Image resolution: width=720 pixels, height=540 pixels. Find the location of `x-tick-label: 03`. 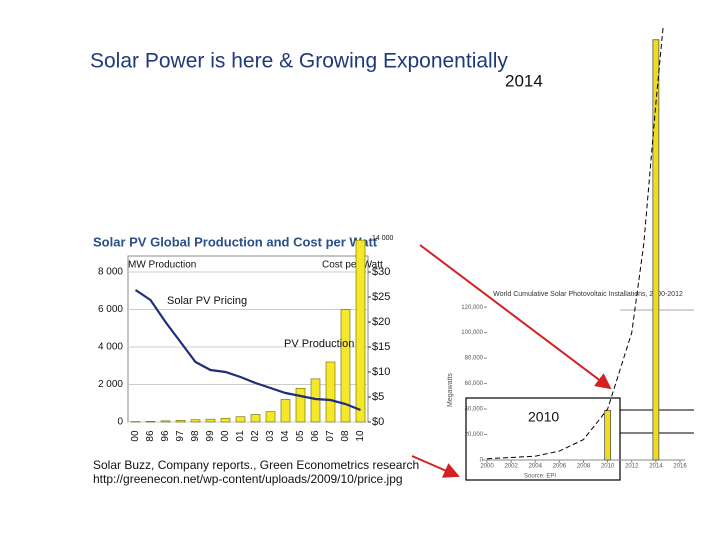

x-tick-label: 03 is located at coordinates (270, 436).